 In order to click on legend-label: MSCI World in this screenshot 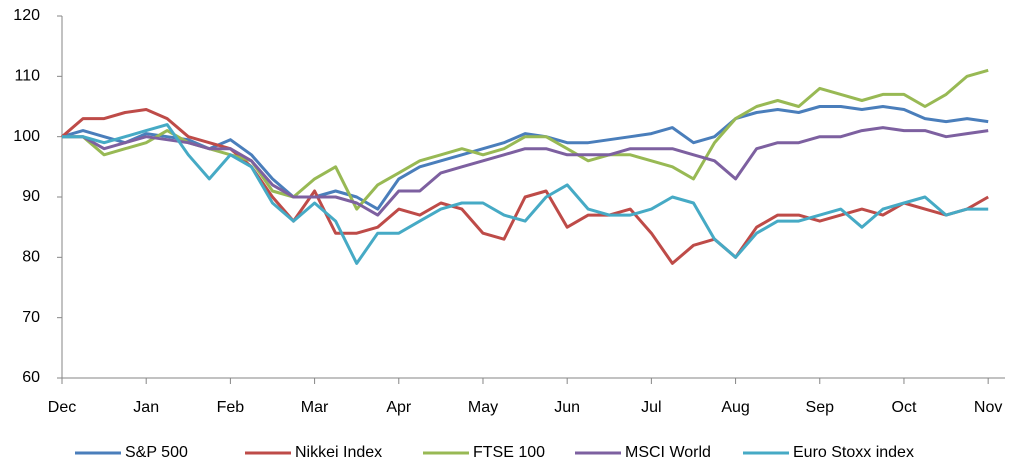, I will do `click(668, 452)`.